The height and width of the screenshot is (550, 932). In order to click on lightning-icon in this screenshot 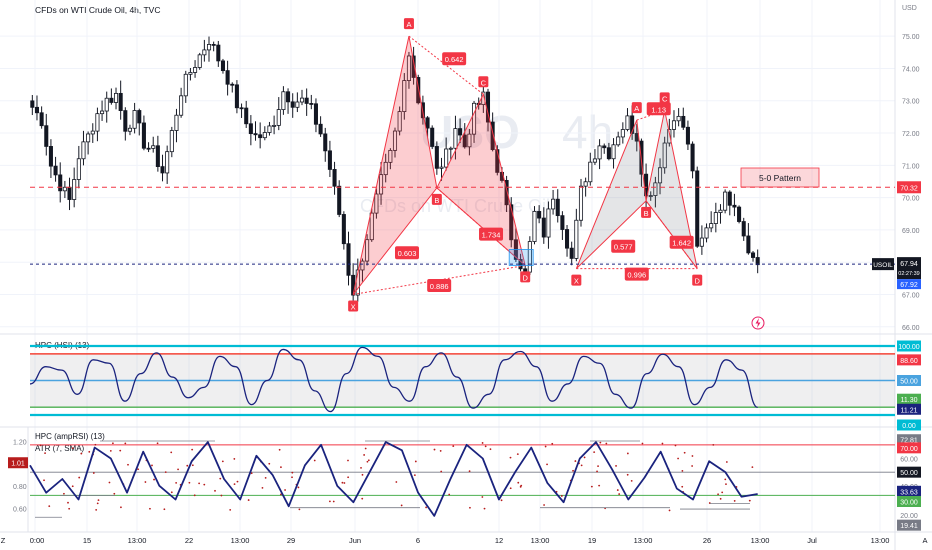, I will do `click(758, 323)`.